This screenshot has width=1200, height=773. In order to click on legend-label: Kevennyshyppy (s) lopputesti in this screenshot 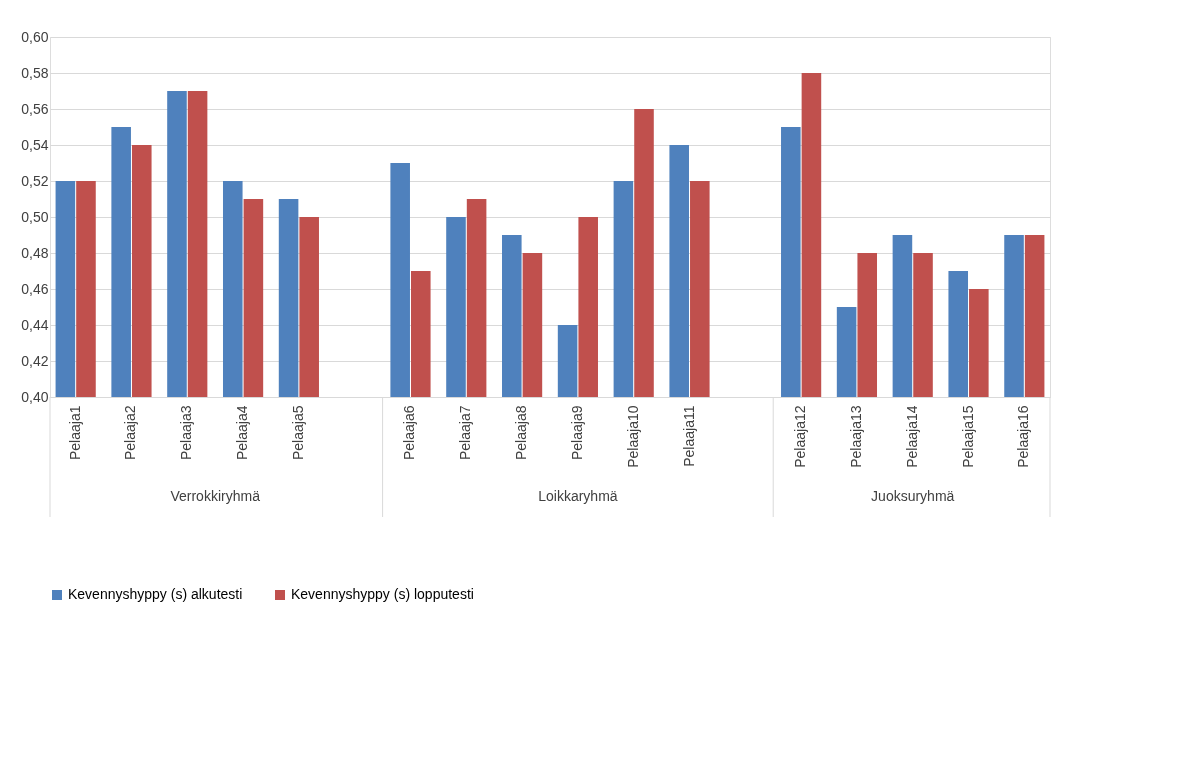, I will do `click(382, 594)`.